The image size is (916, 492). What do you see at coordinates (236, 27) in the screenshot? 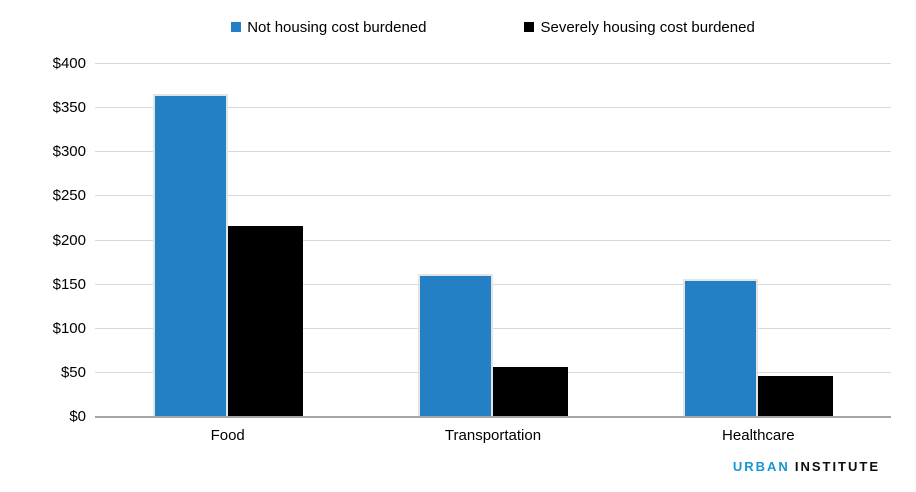
I see `legend-swatch-blue-icon` at bounding box center [236, 27].